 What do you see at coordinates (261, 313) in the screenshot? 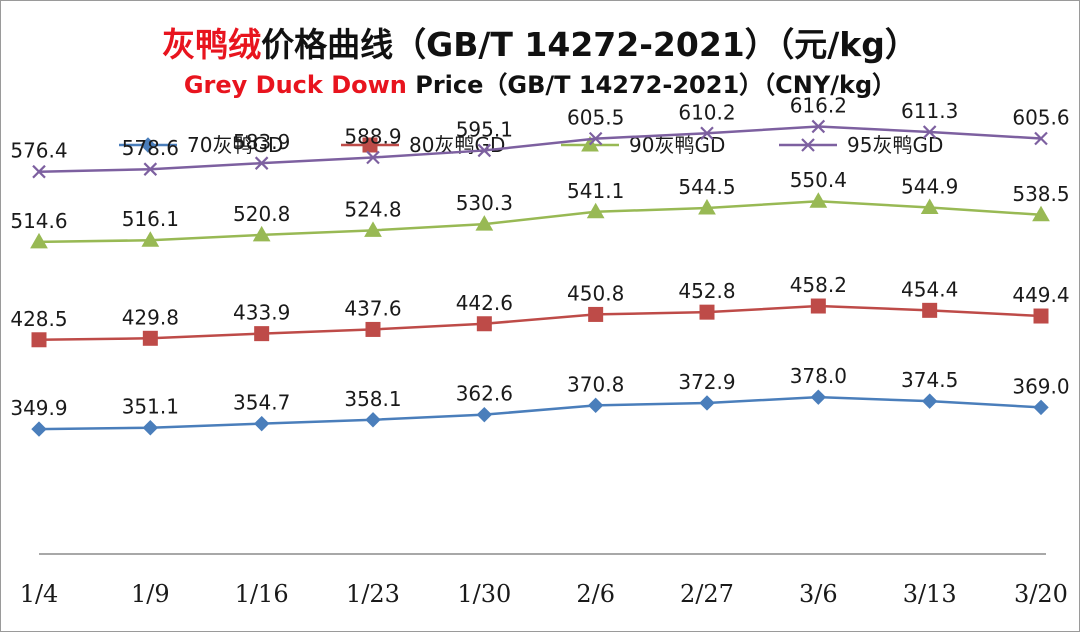
I see `data-label: 433.9` at bounding box center [261, 313].